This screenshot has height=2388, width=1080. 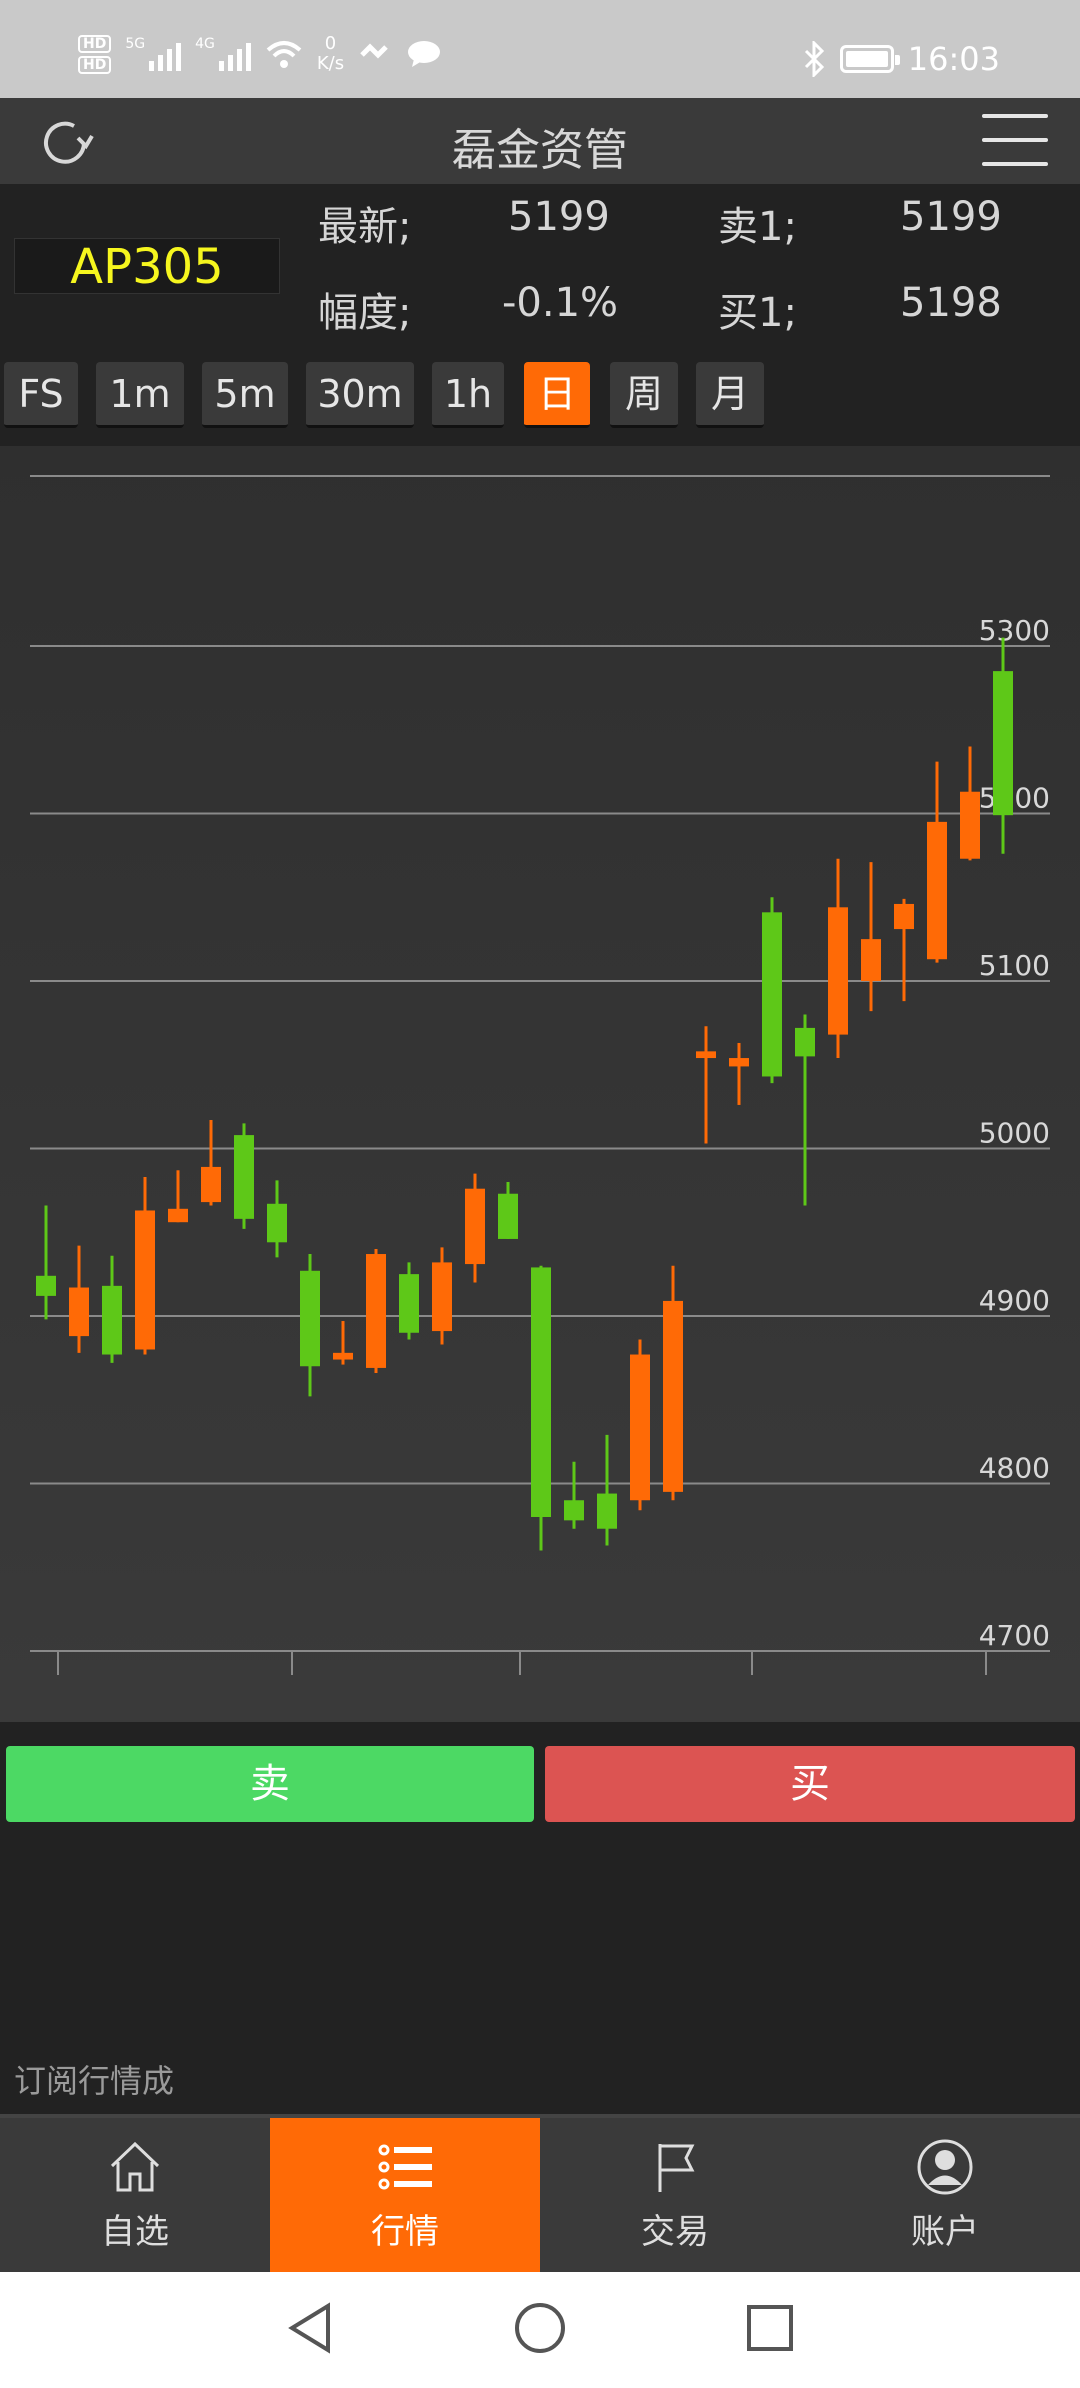 I want to click on message-icon, so click(x=424, y=54).